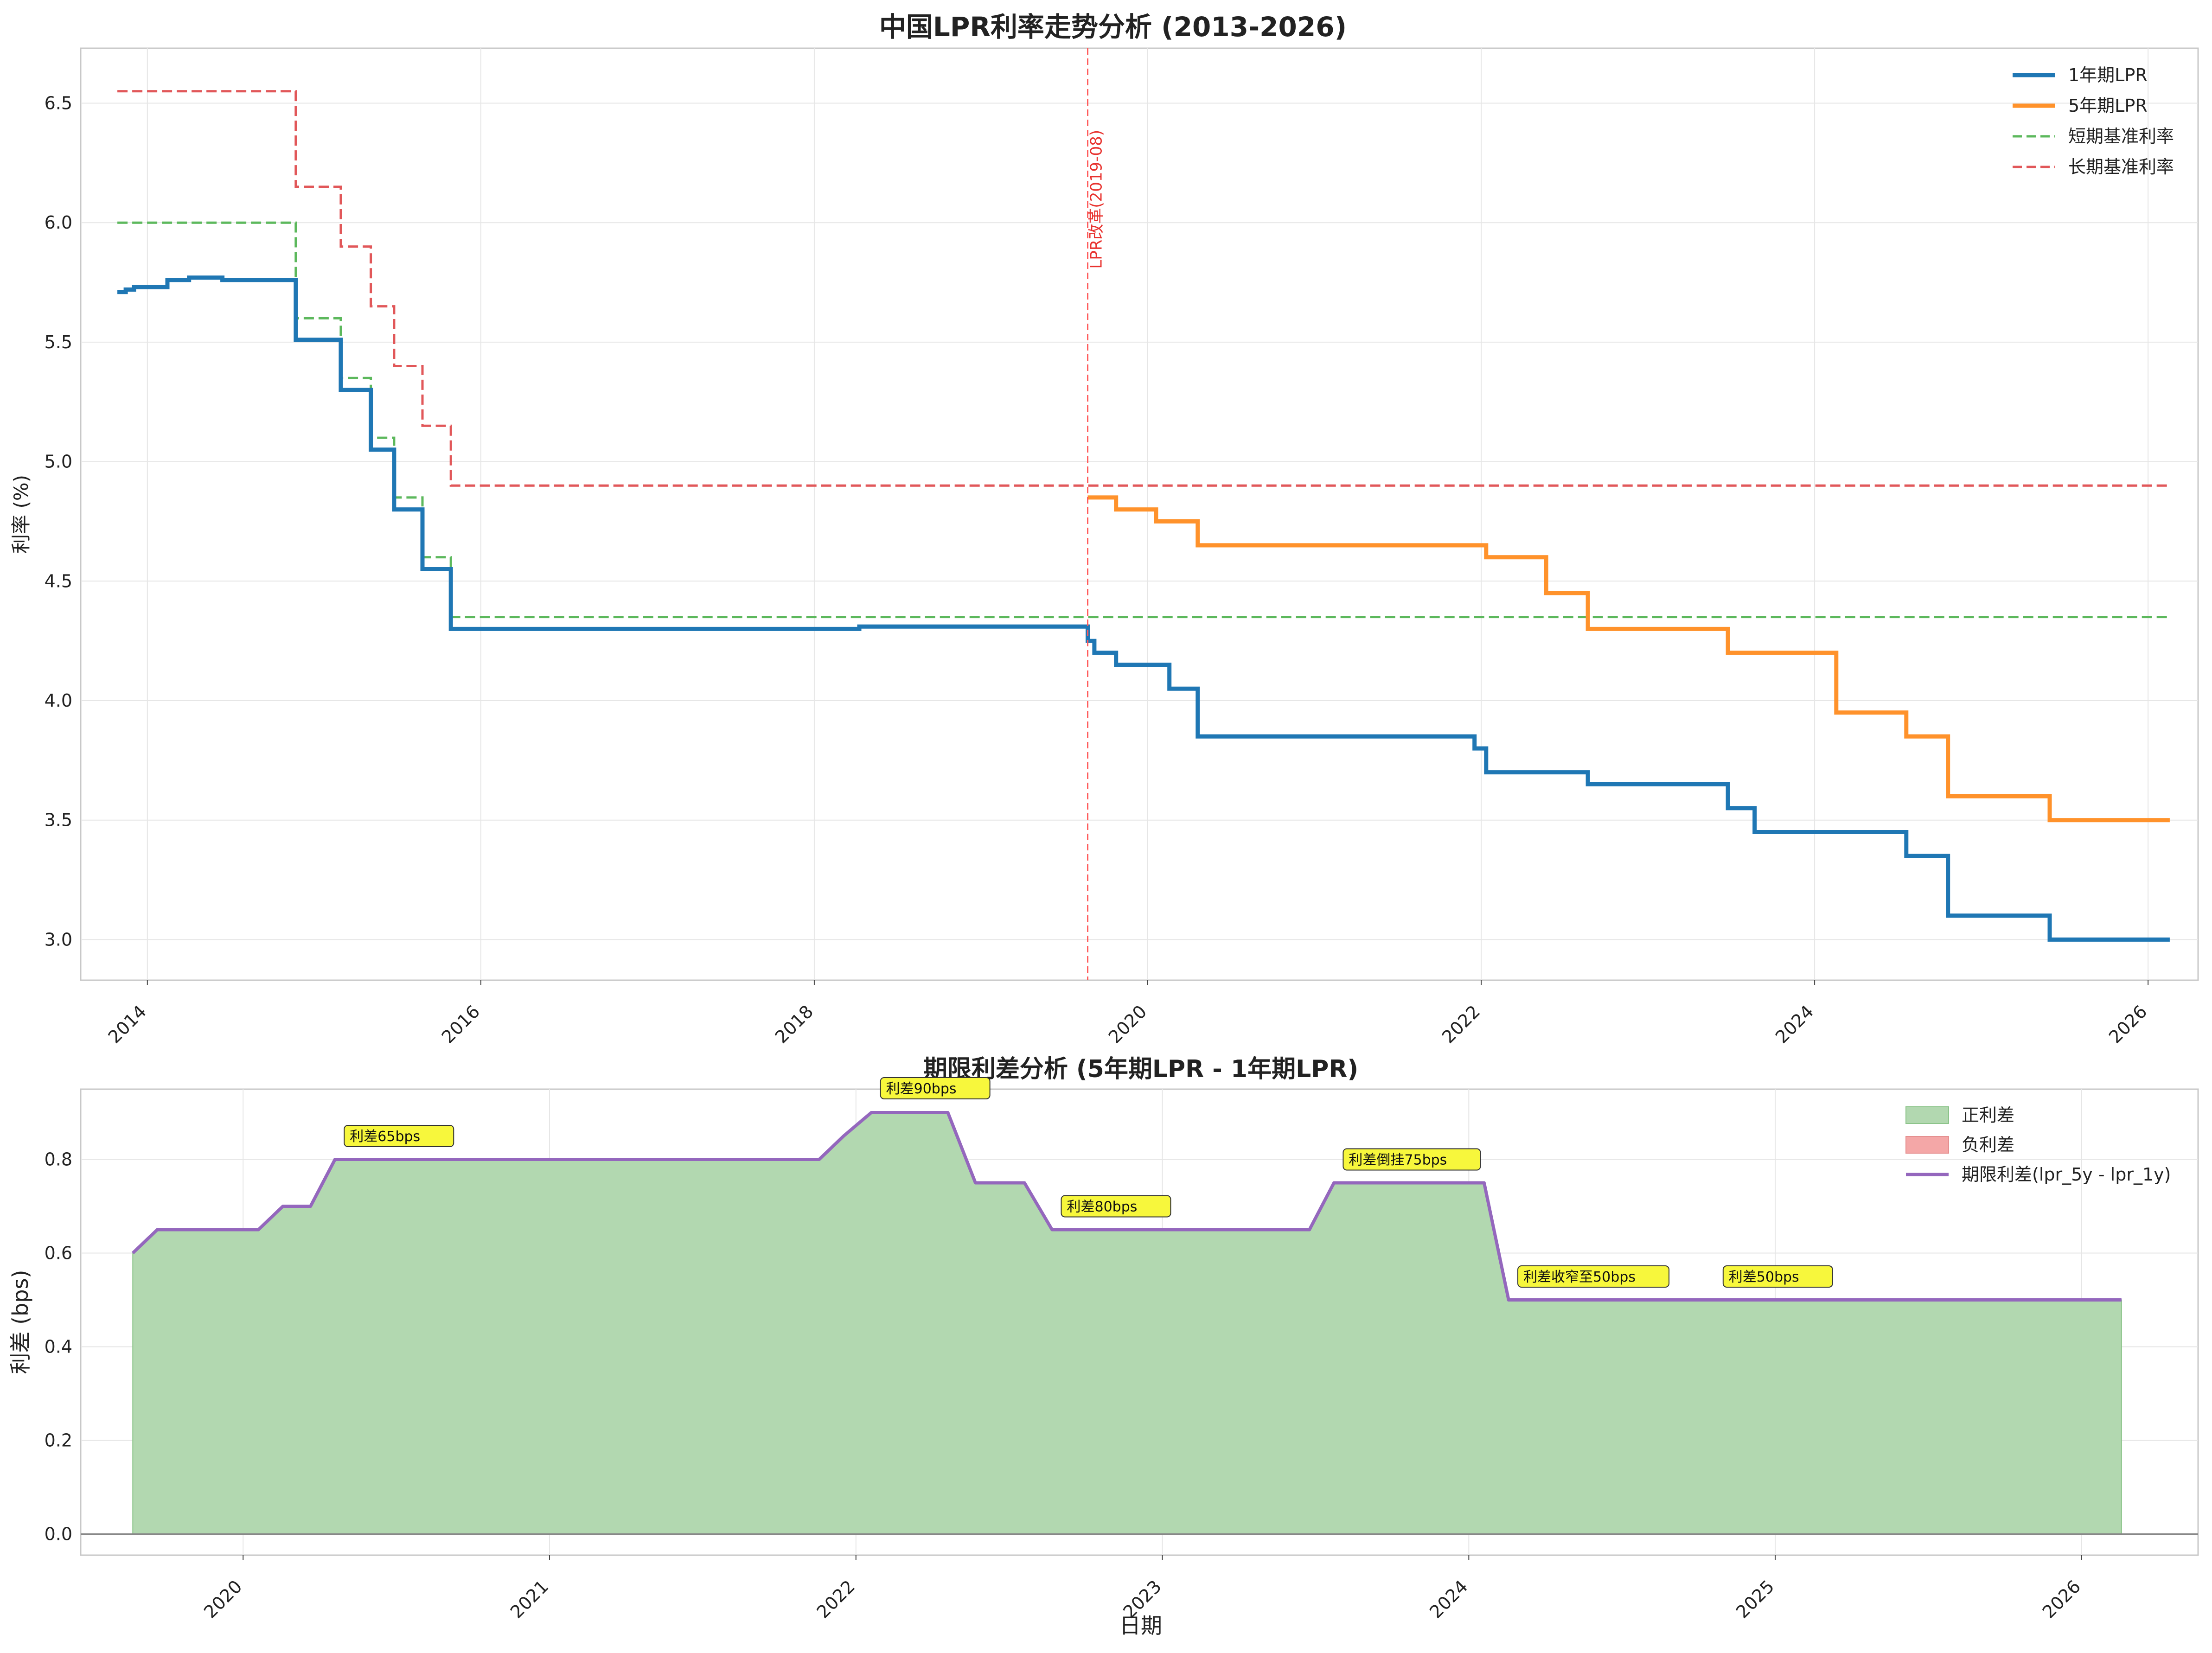 The image size is (2212, 1653). I want to click on rate-trend-y-tick-label: 6.0, so click(58, 222).